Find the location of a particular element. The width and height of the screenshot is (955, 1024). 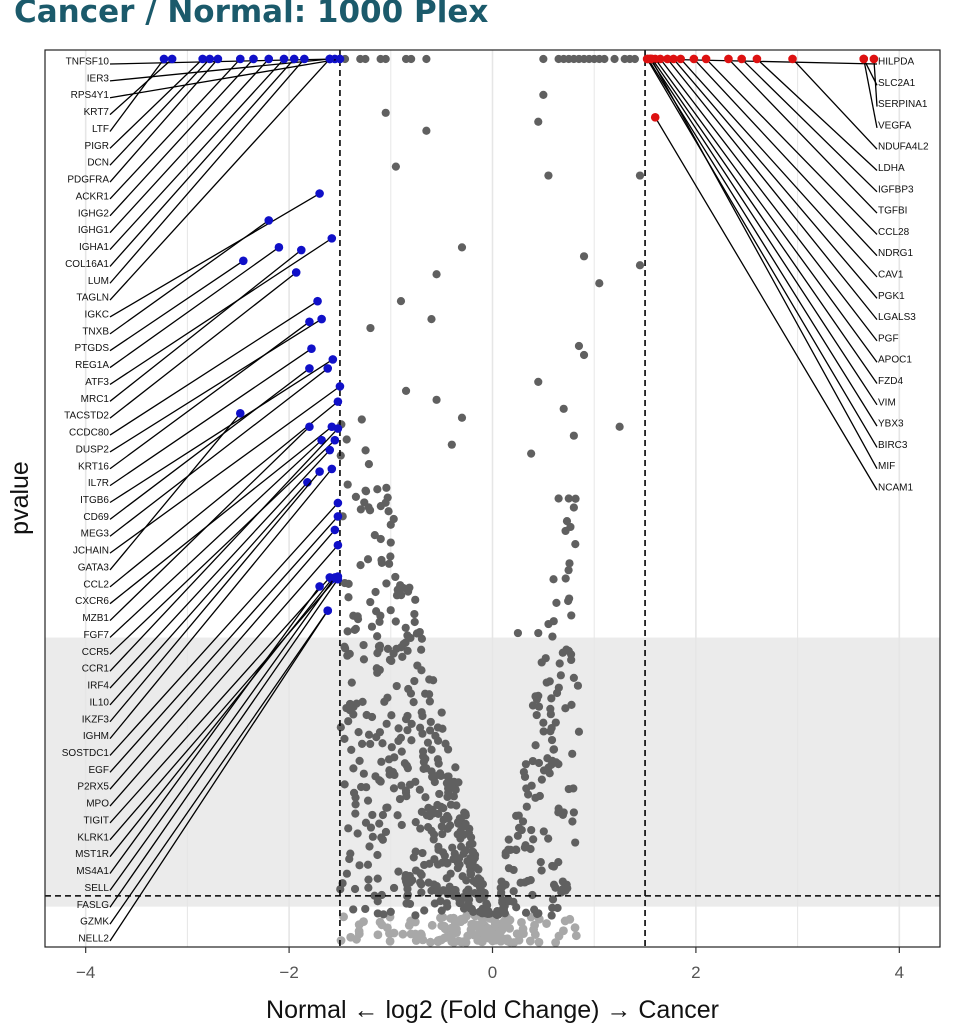

gene-label-pgk1: PGK1 is located at coordinates (891, 296).